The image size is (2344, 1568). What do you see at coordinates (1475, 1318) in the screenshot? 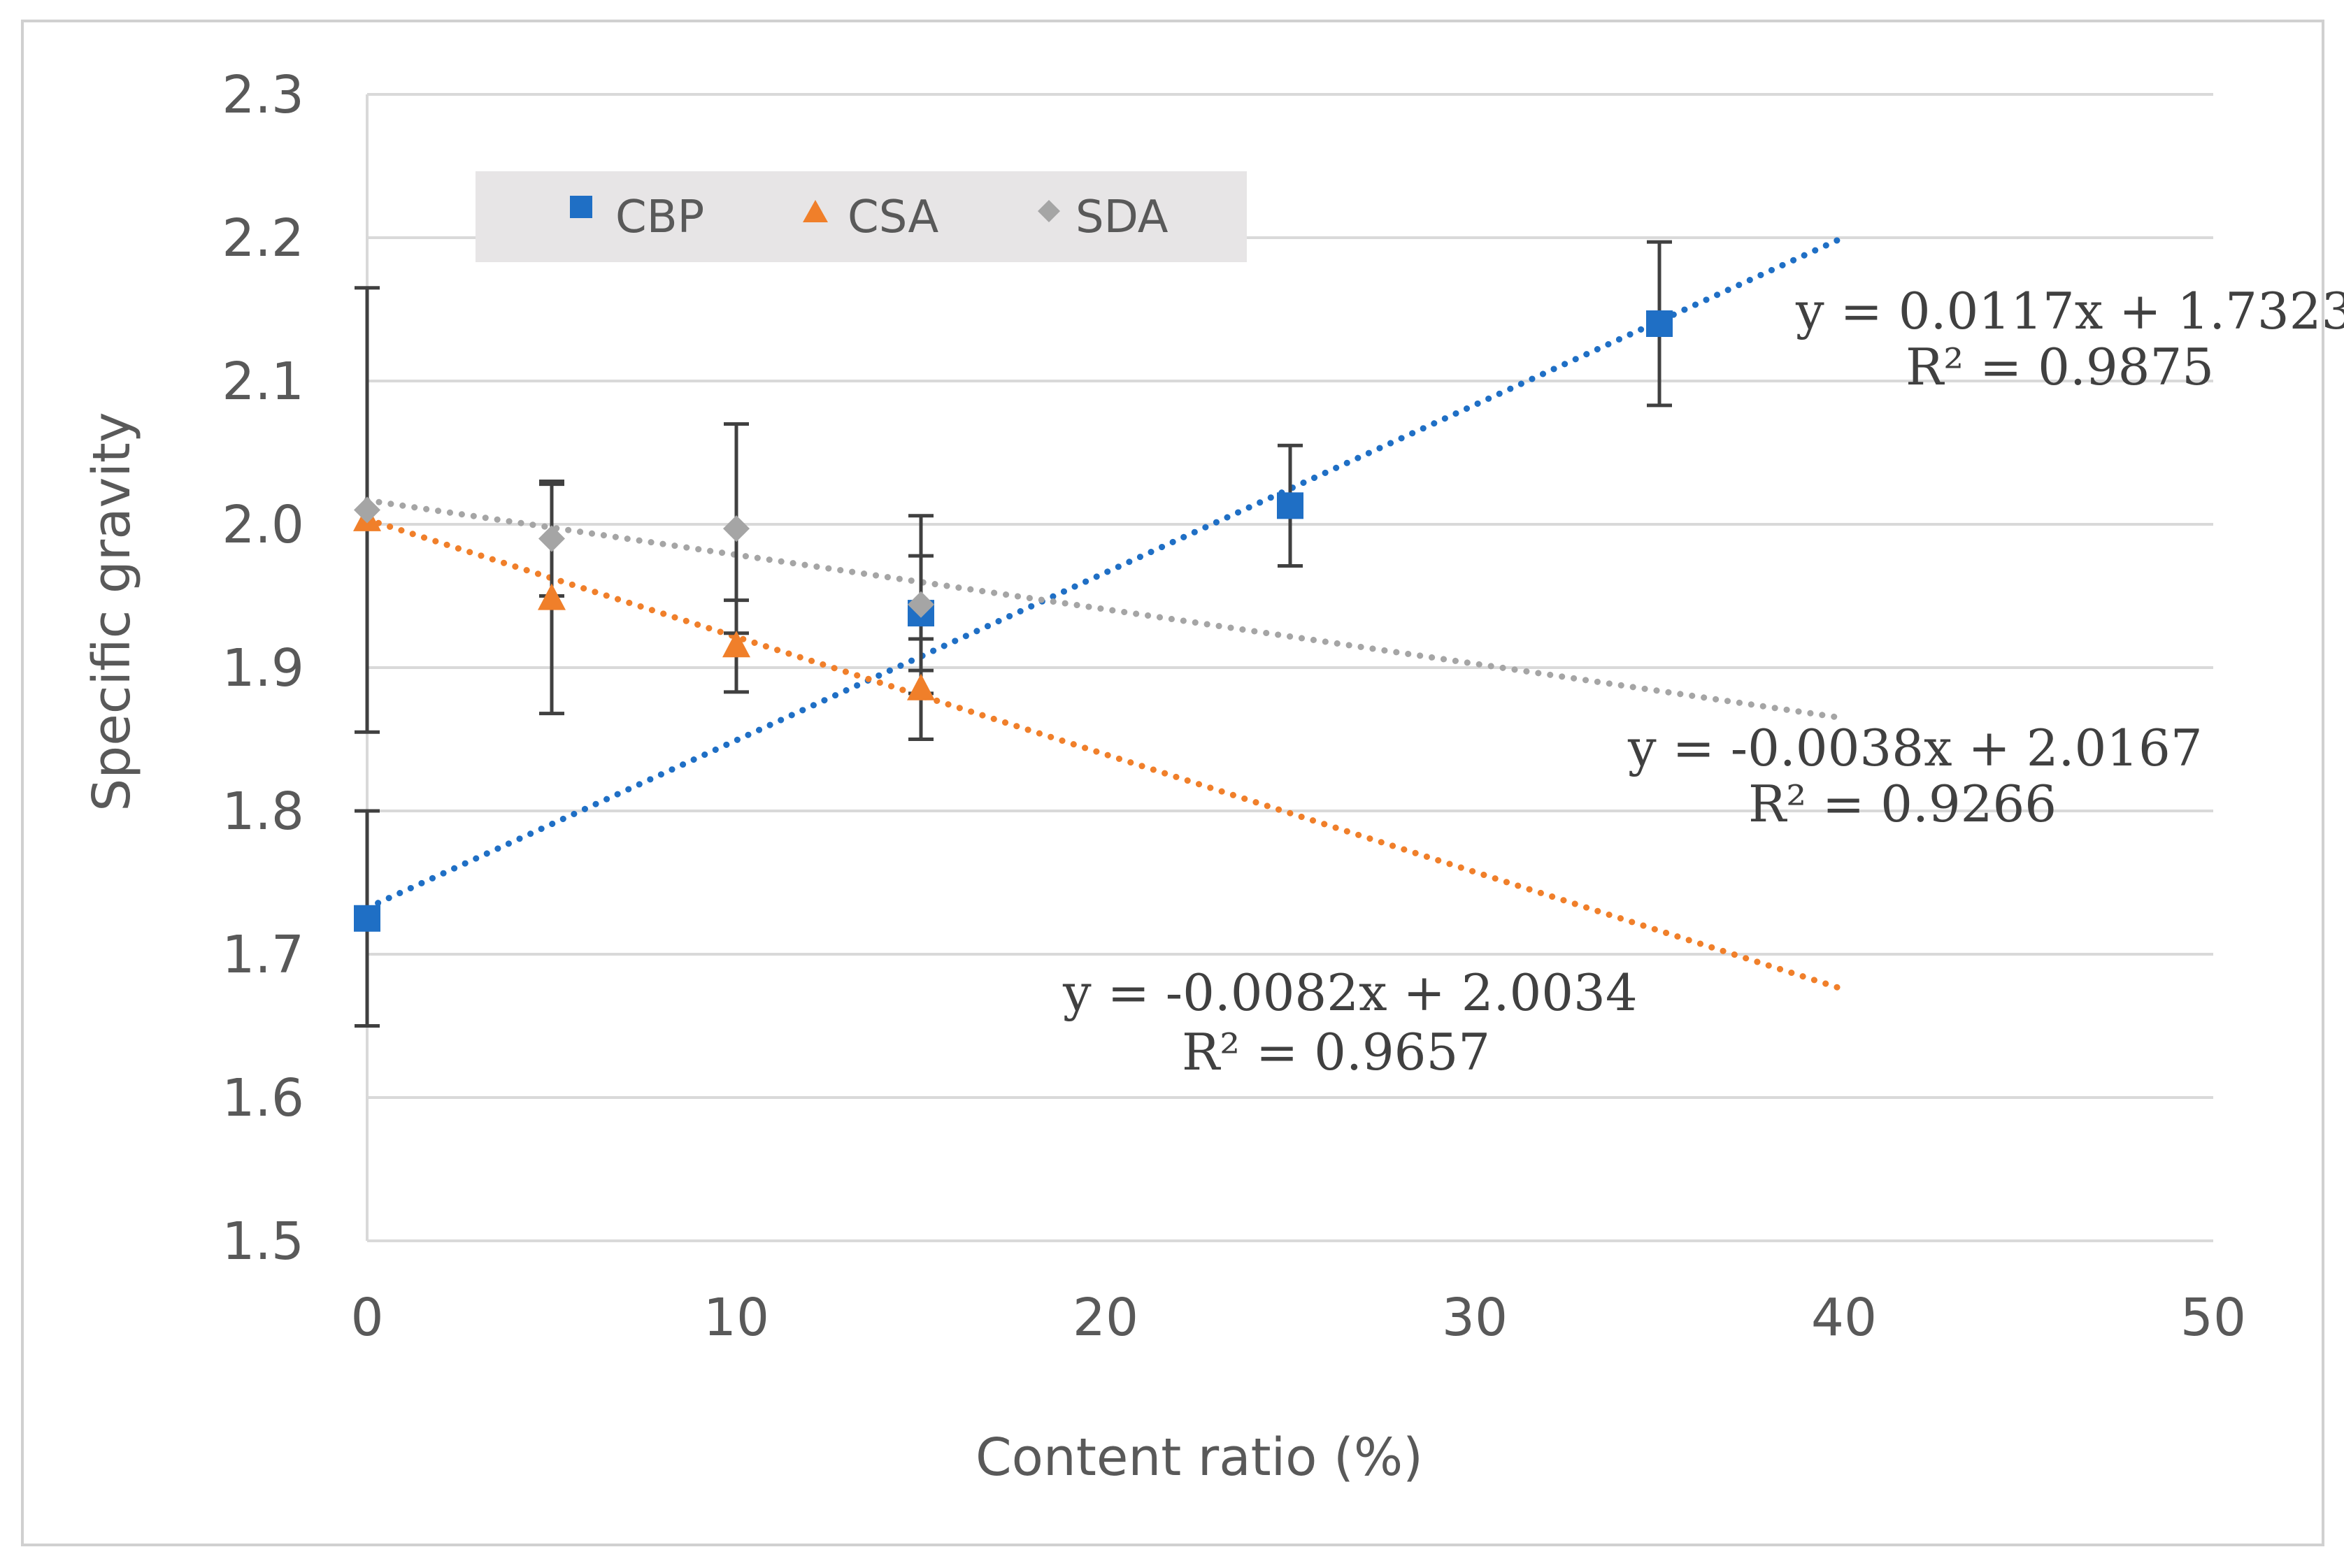
I see `x-tick-label: 30` at bounding box center [1475, 1318].